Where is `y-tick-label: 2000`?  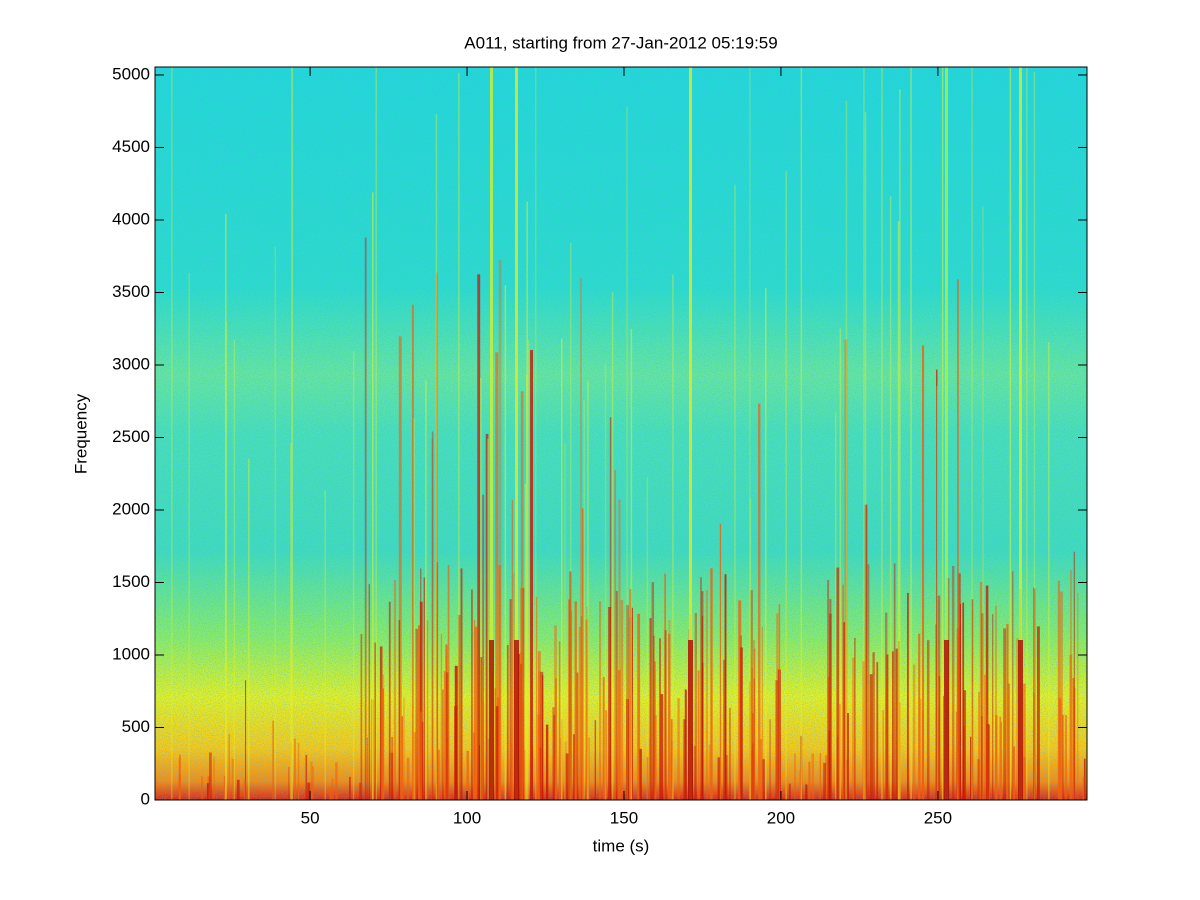 y-tick-label: 2000 is located at coordinates (131, 508).